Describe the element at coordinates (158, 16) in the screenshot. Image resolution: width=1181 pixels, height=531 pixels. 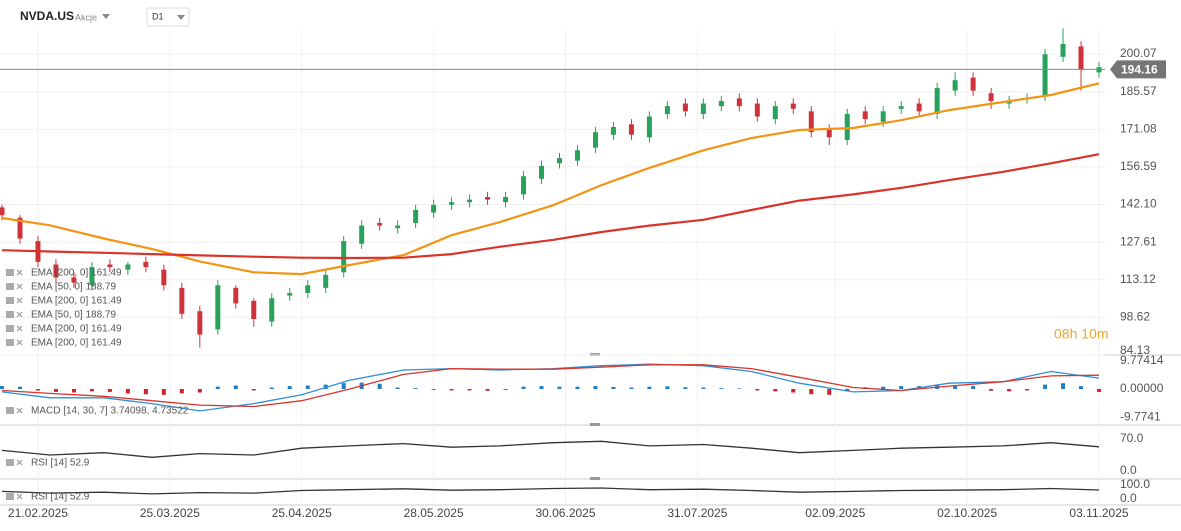
I see `timeframe: D1` at that location.